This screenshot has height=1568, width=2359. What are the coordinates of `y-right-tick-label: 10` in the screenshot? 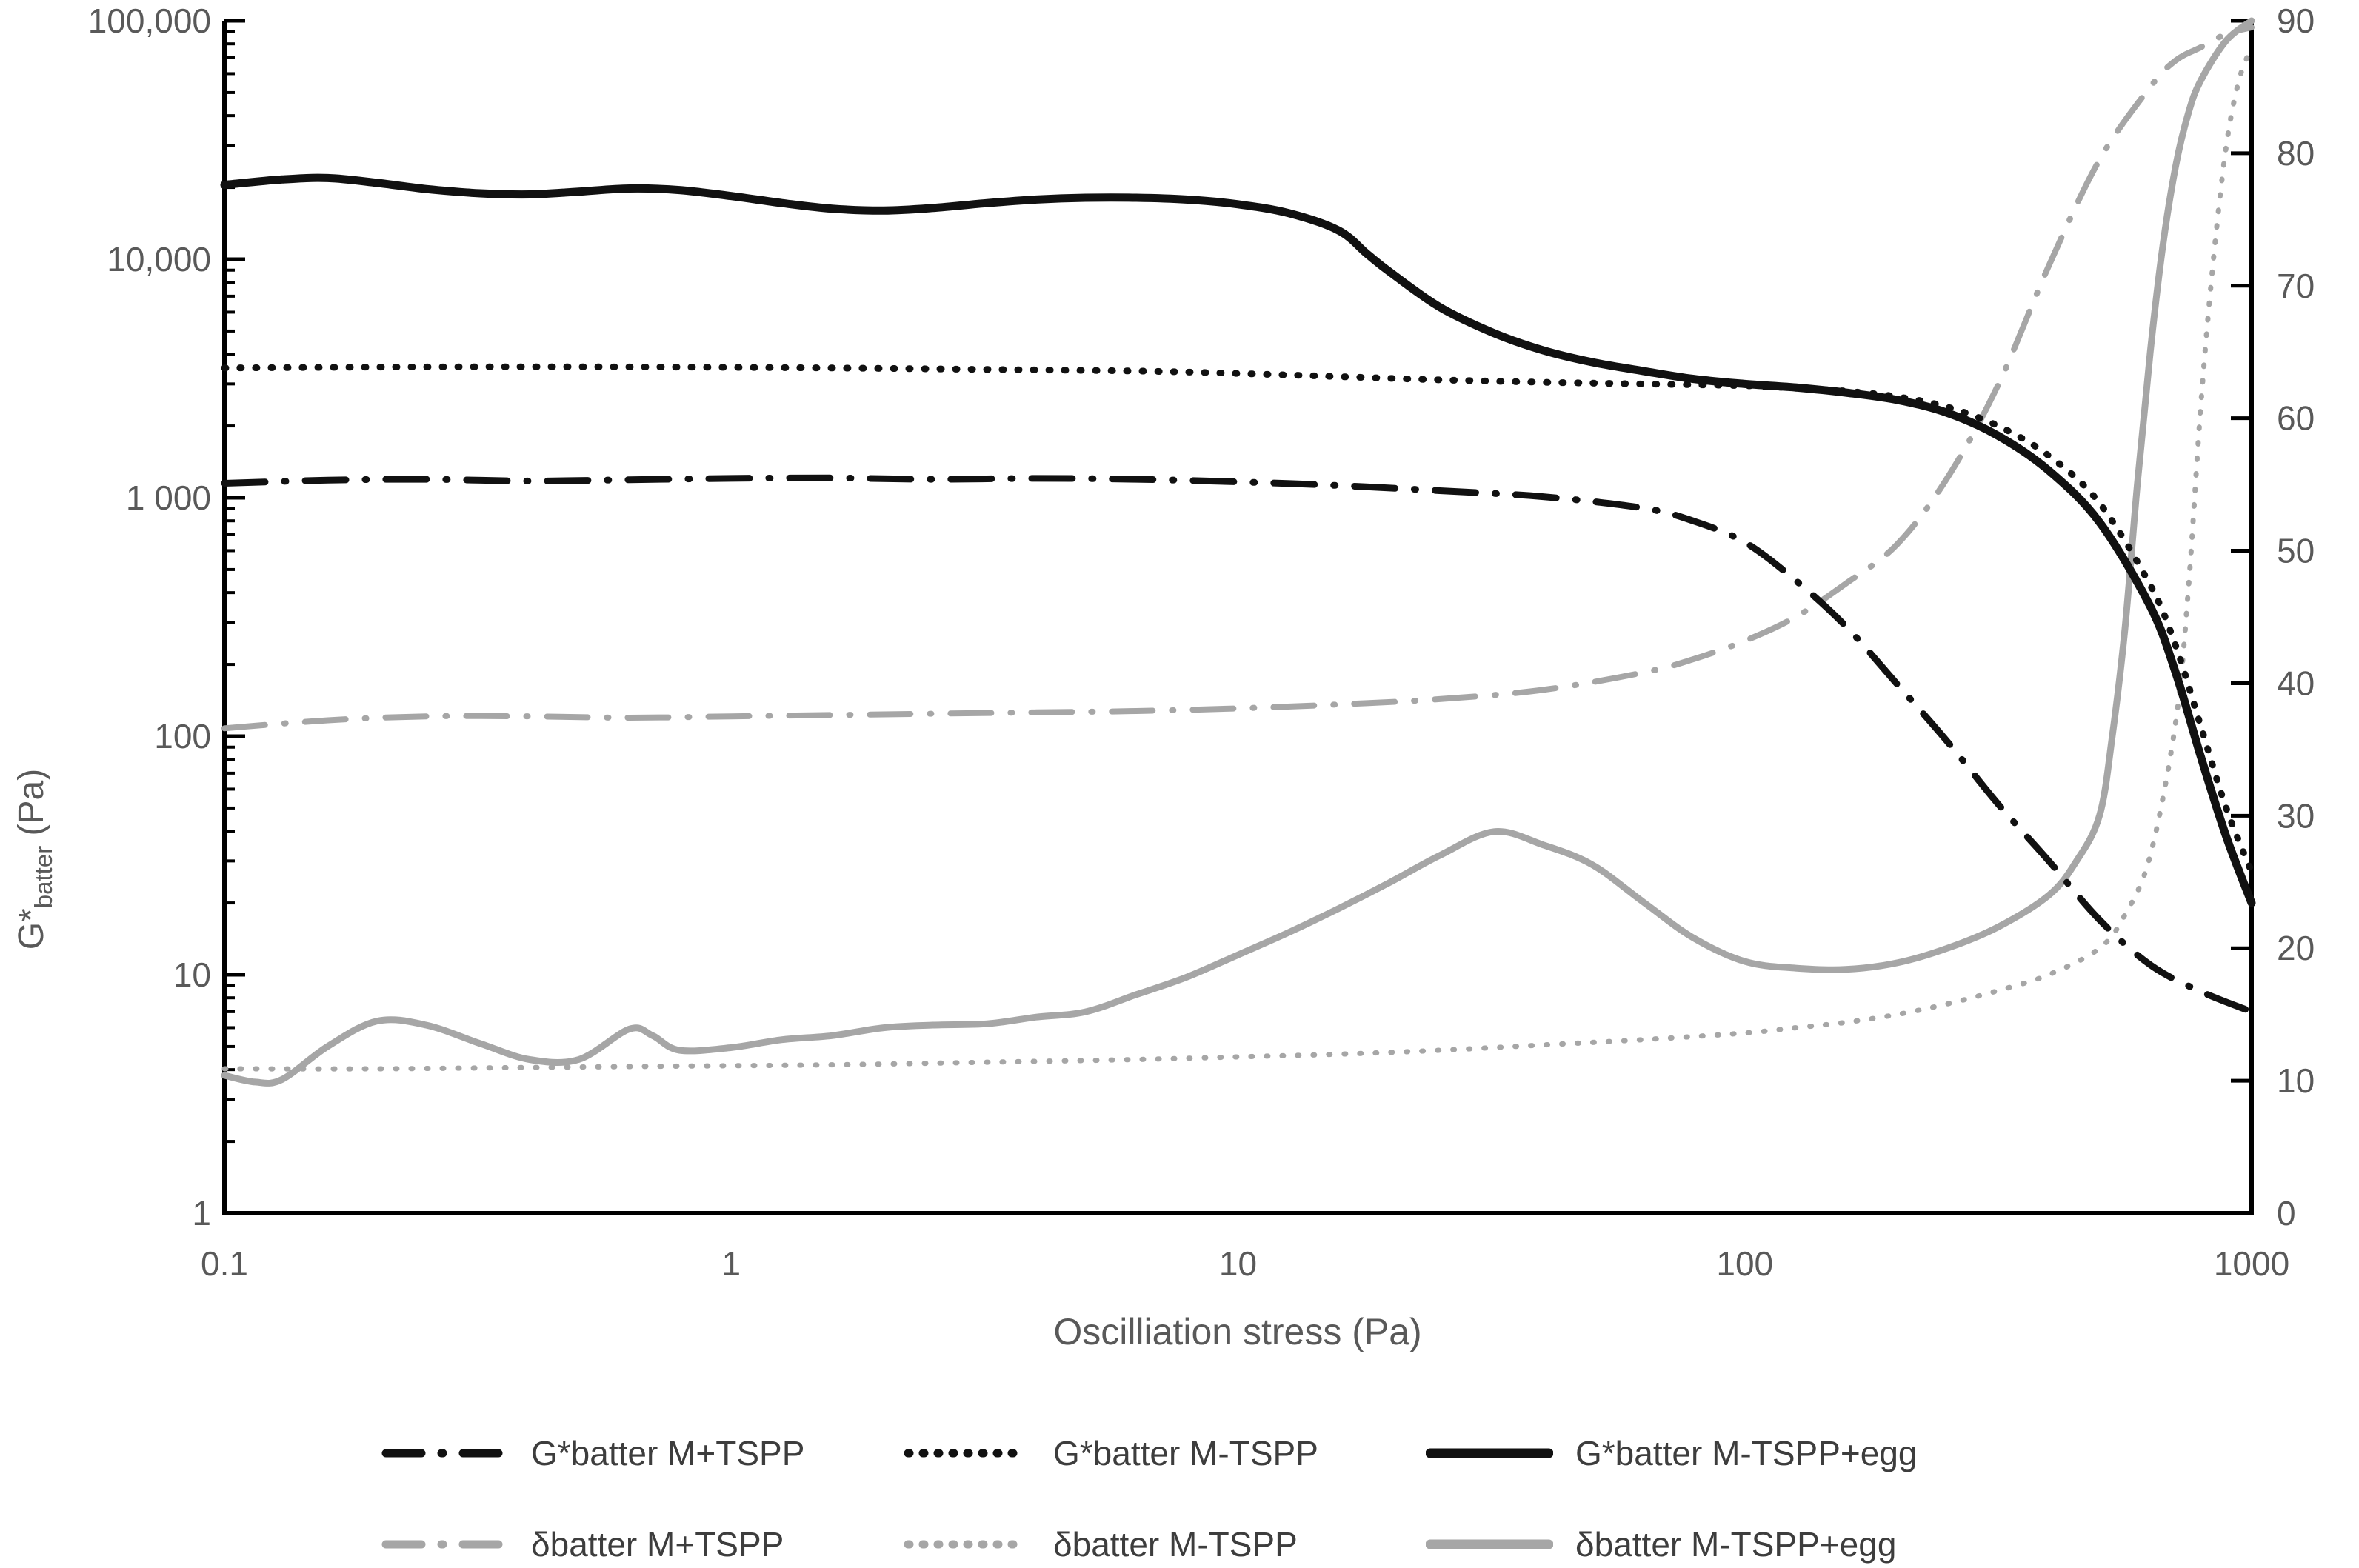 It's located at (2296, 1080).